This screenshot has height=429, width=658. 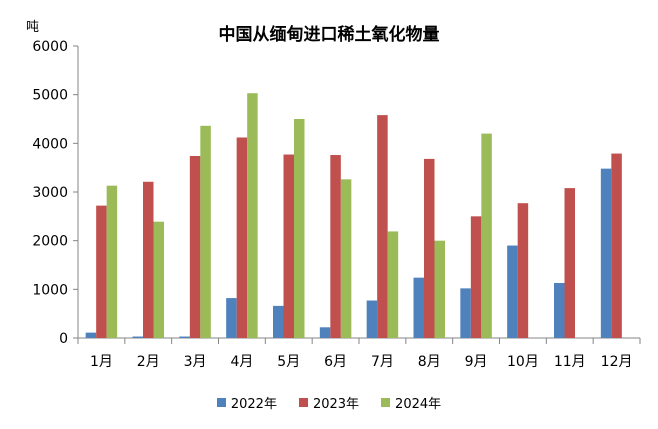 I want to click on y-tick-label: 1000, so click(x=50, y=290).